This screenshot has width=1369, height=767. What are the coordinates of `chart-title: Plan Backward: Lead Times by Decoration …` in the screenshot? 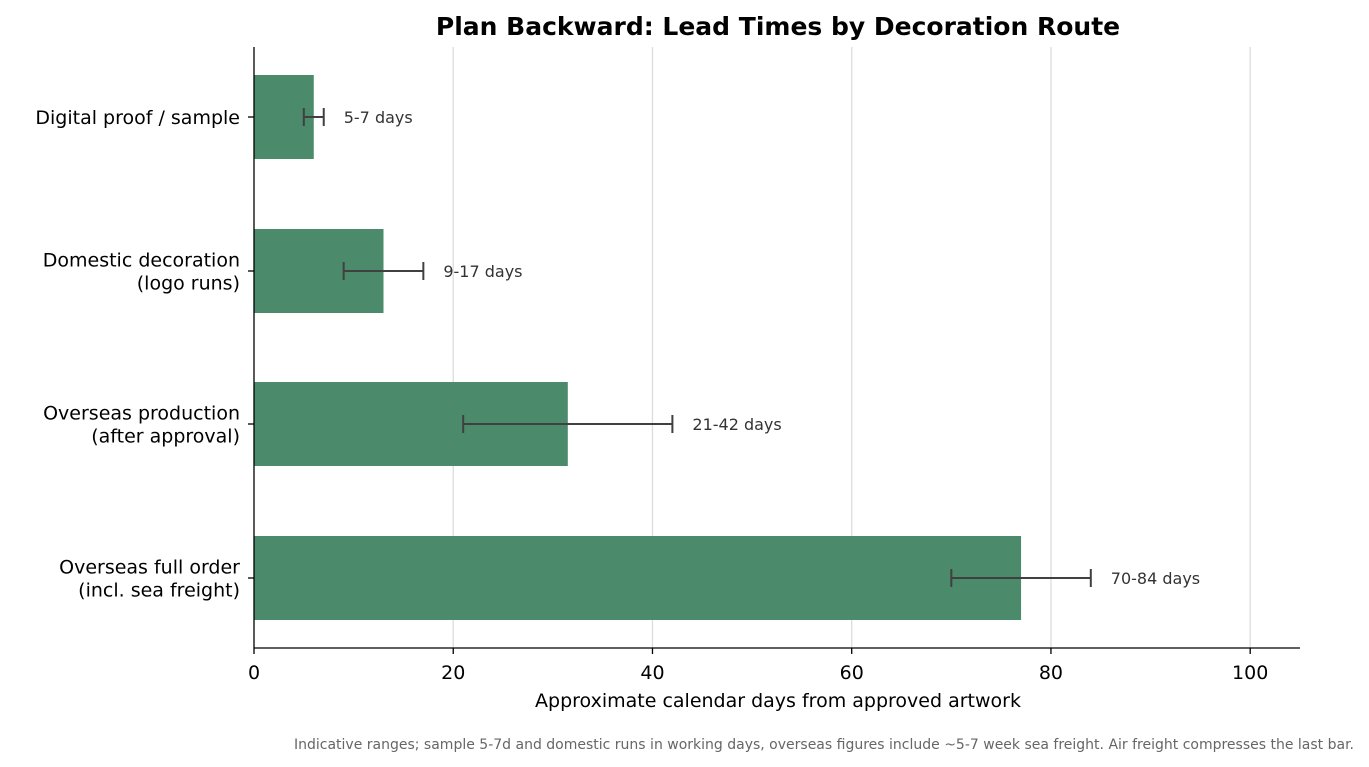 It's located at (778, 26).